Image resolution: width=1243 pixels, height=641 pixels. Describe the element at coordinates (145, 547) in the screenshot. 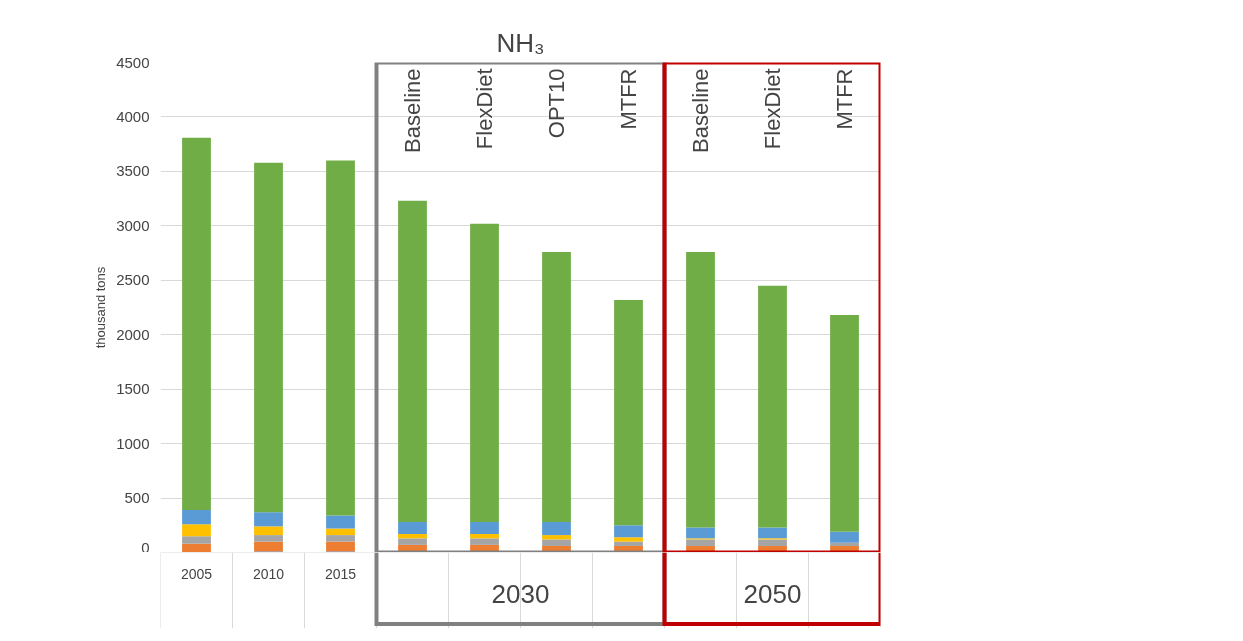

I see `y-tick-label: 0` at that location.